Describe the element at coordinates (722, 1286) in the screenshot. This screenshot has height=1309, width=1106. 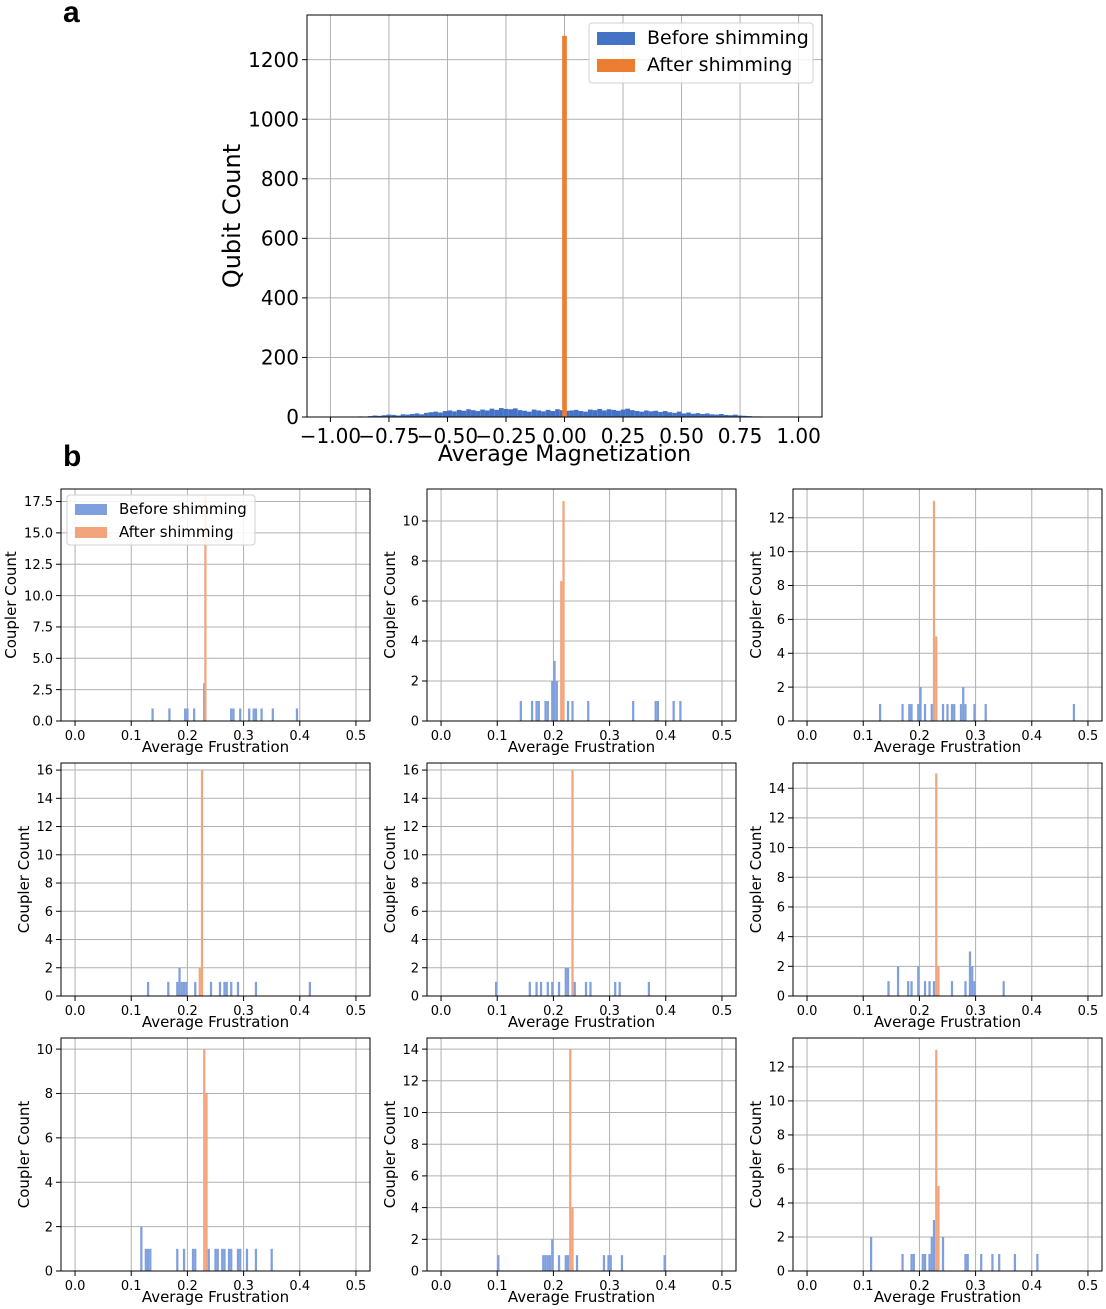
I see `x-tick-label: 0.5` at that location.